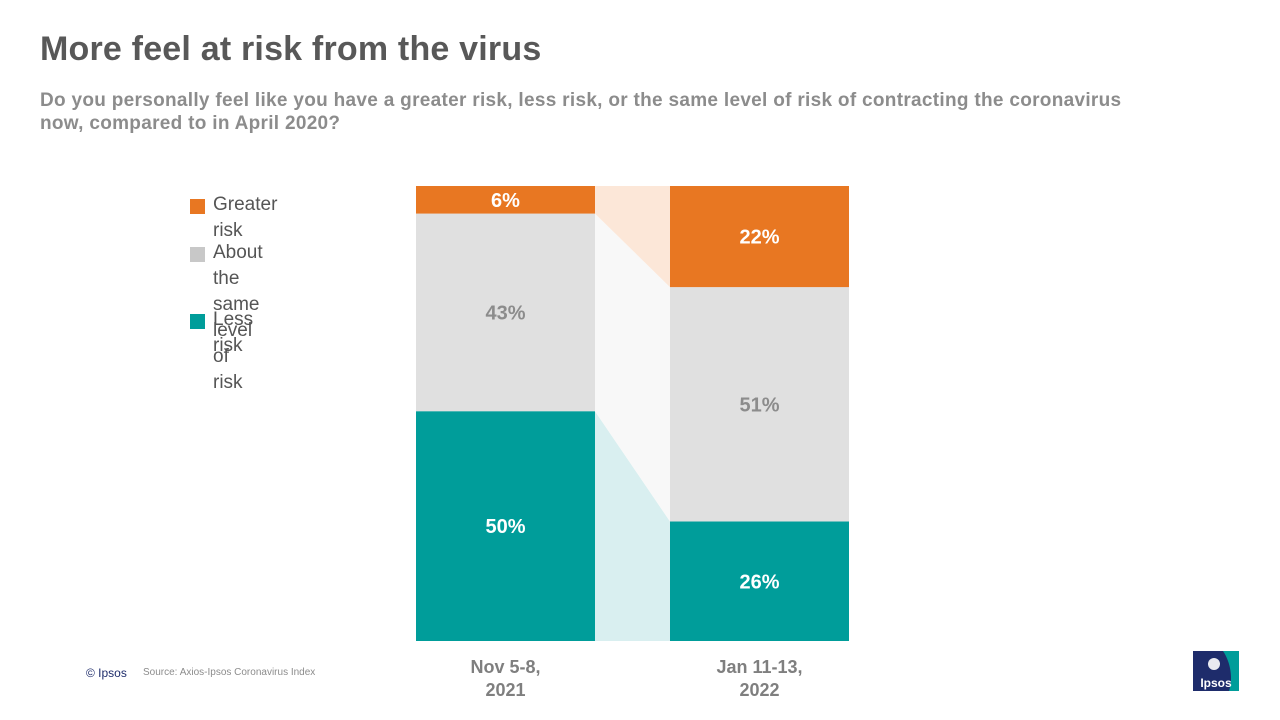 The width and height of the screenshot is (1280, 720). I want to click on legend-item-greater-risk: Greater risk, so click(233, 219).